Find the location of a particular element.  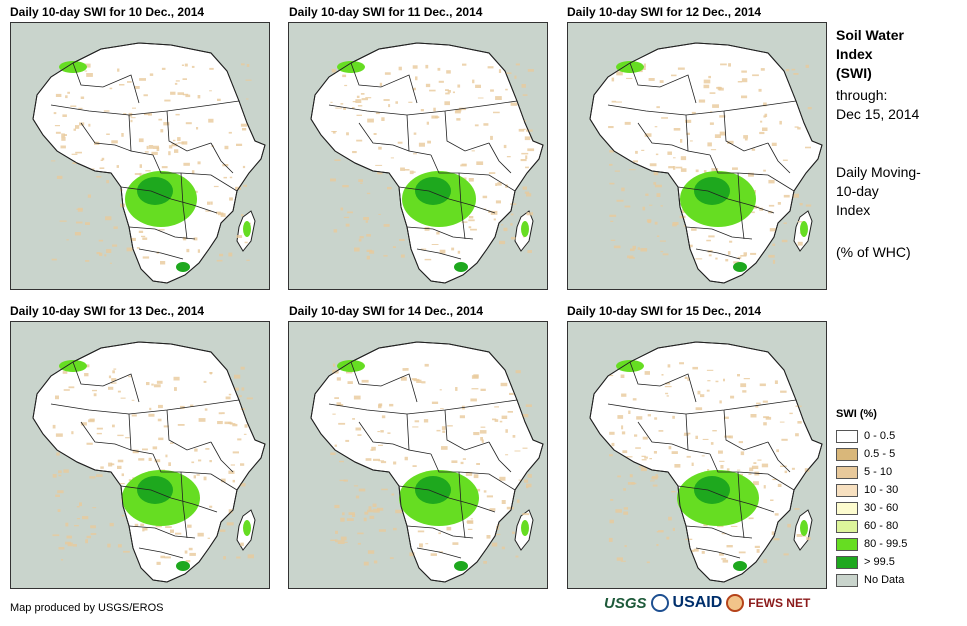

legend-item: 80 - 99.5 is located at coordinates (871, 544).